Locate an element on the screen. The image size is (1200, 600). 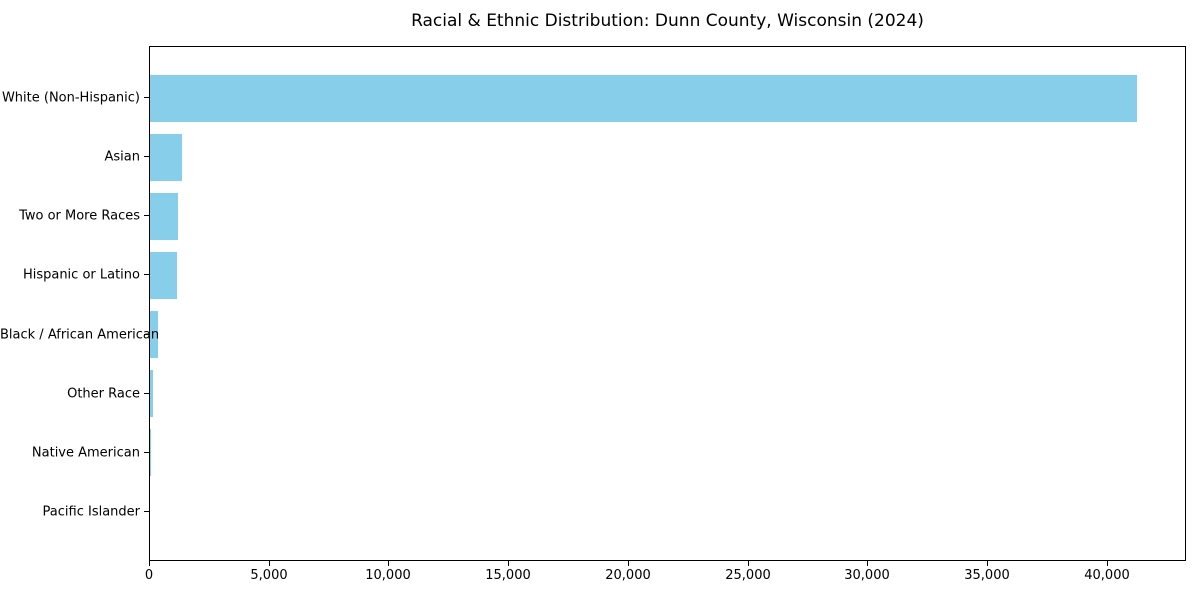
y-tick-label: Two or More Races is located at coordinates (79, 216).